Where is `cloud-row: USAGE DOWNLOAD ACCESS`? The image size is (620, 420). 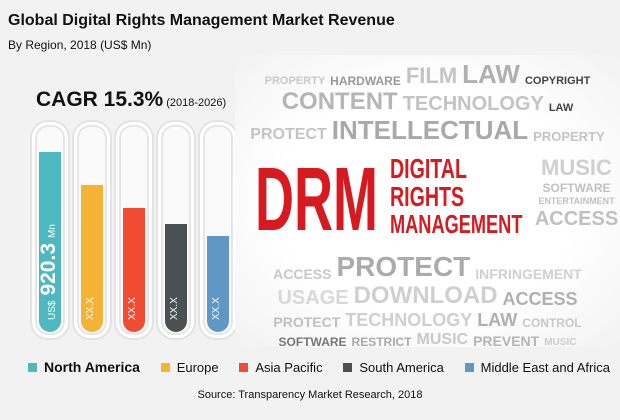
cloud-row: USAGE DOWNLOAD ACCESS is located at coordinates (427, 295).